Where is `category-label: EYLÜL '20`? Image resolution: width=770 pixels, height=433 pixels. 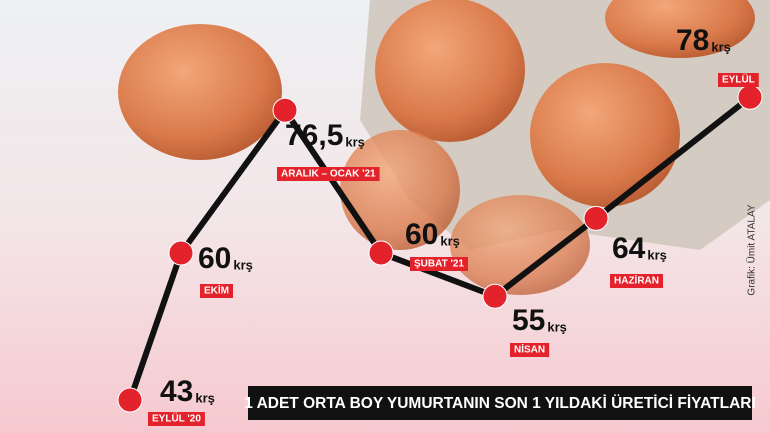
category-label: EYLÜL '20 is located at coordinates (176, 418).